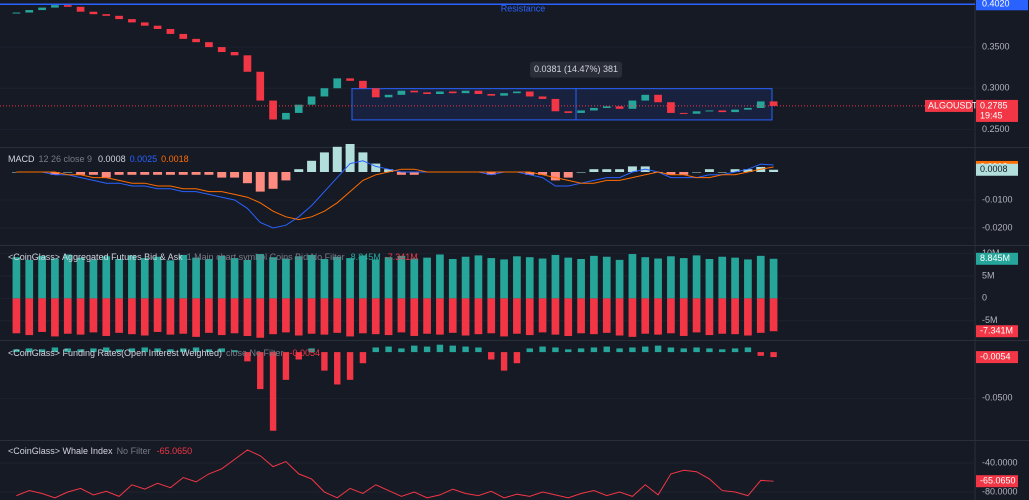 This screenshot has width=1029, height=500. What do you see at coordinates (21, 159) in the screenshot?
I see `title: MACD` at bounding box center [21, 159].